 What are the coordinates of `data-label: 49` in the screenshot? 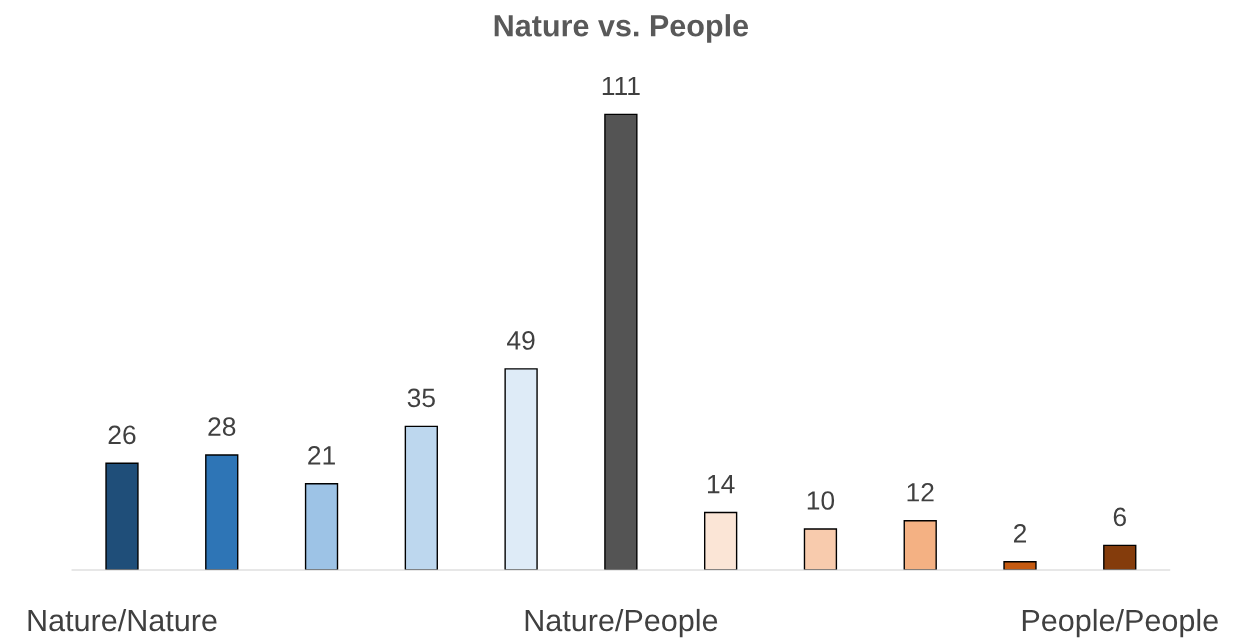 It's located at (521, 340).